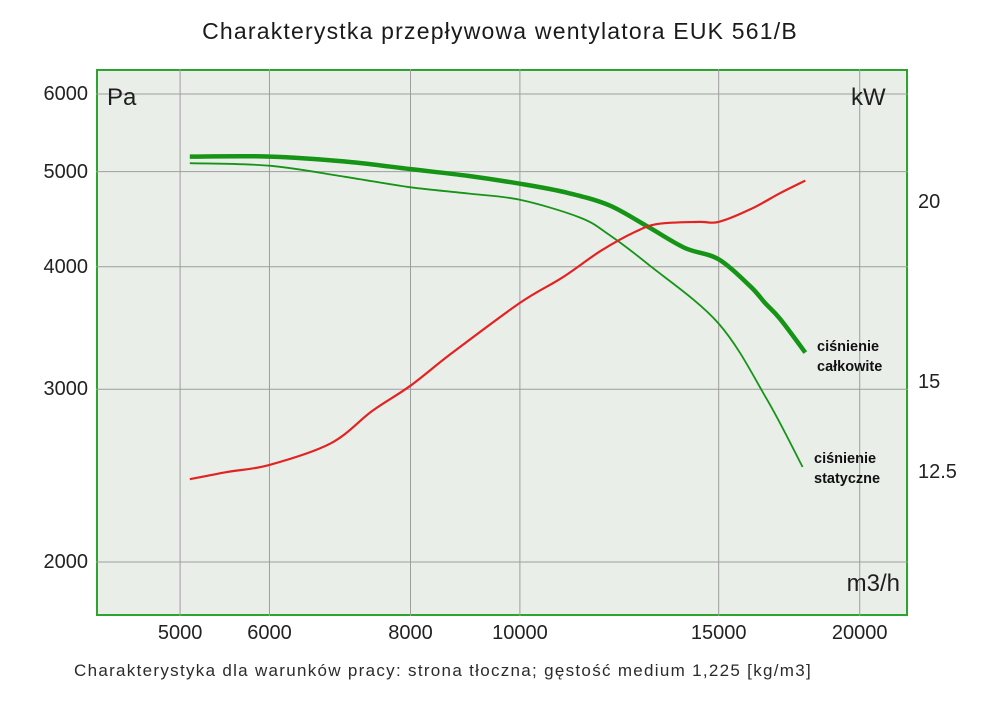 The image size is (1000, 706). Describe the element at coordinates (180, 633) in the screenshot. I see `x-tick-label: 5000` at that location.